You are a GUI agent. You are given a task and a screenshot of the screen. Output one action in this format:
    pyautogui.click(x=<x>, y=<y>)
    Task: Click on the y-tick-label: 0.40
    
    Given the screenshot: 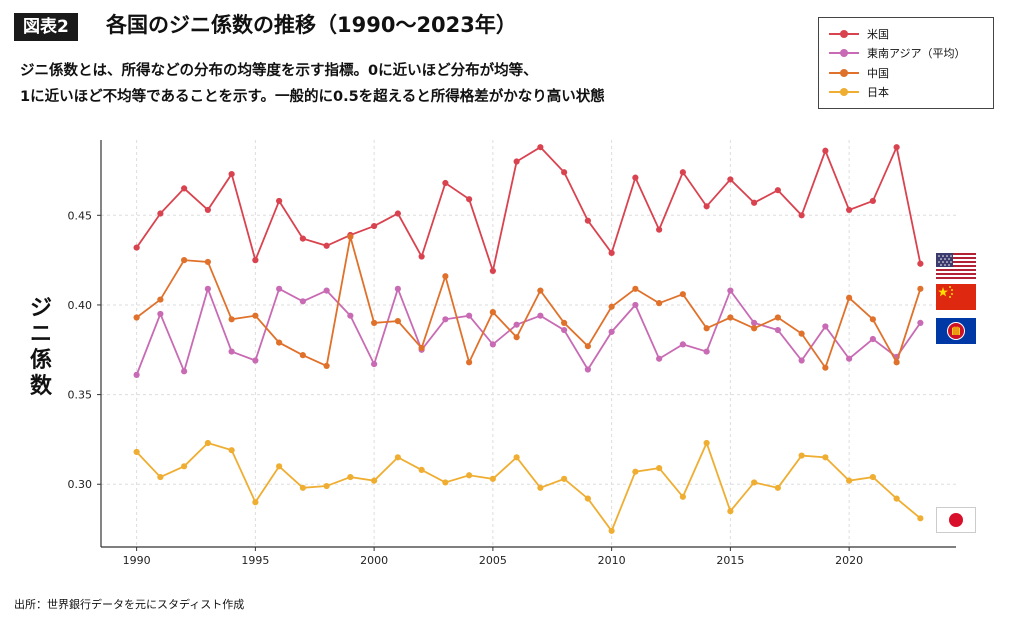 What is the action you would take?
    pyautogui.click(x=80, y=305)
    